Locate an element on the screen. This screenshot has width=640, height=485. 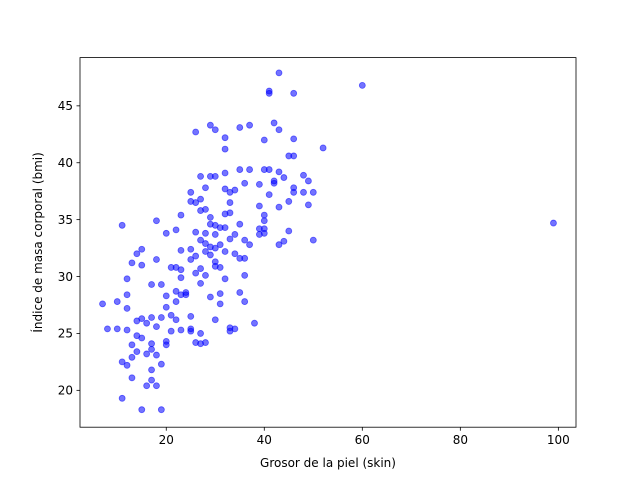
x-axis-label: Grosor de la piel (skin) is located at coordinates (328, 463).